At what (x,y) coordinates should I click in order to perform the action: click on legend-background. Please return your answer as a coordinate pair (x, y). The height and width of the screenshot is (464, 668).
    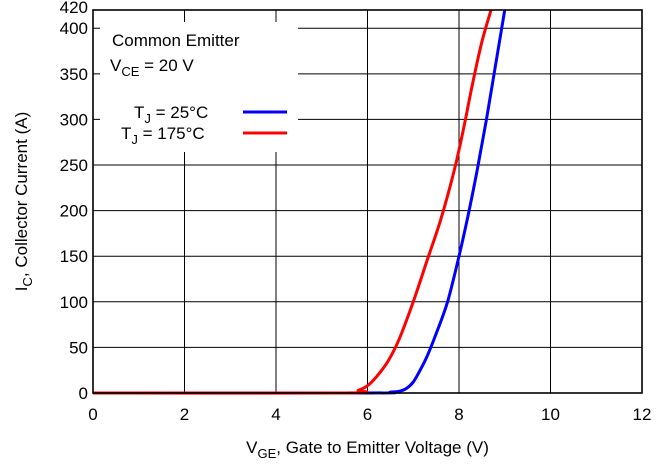
    Looking at the image, I should click on (199, 87).